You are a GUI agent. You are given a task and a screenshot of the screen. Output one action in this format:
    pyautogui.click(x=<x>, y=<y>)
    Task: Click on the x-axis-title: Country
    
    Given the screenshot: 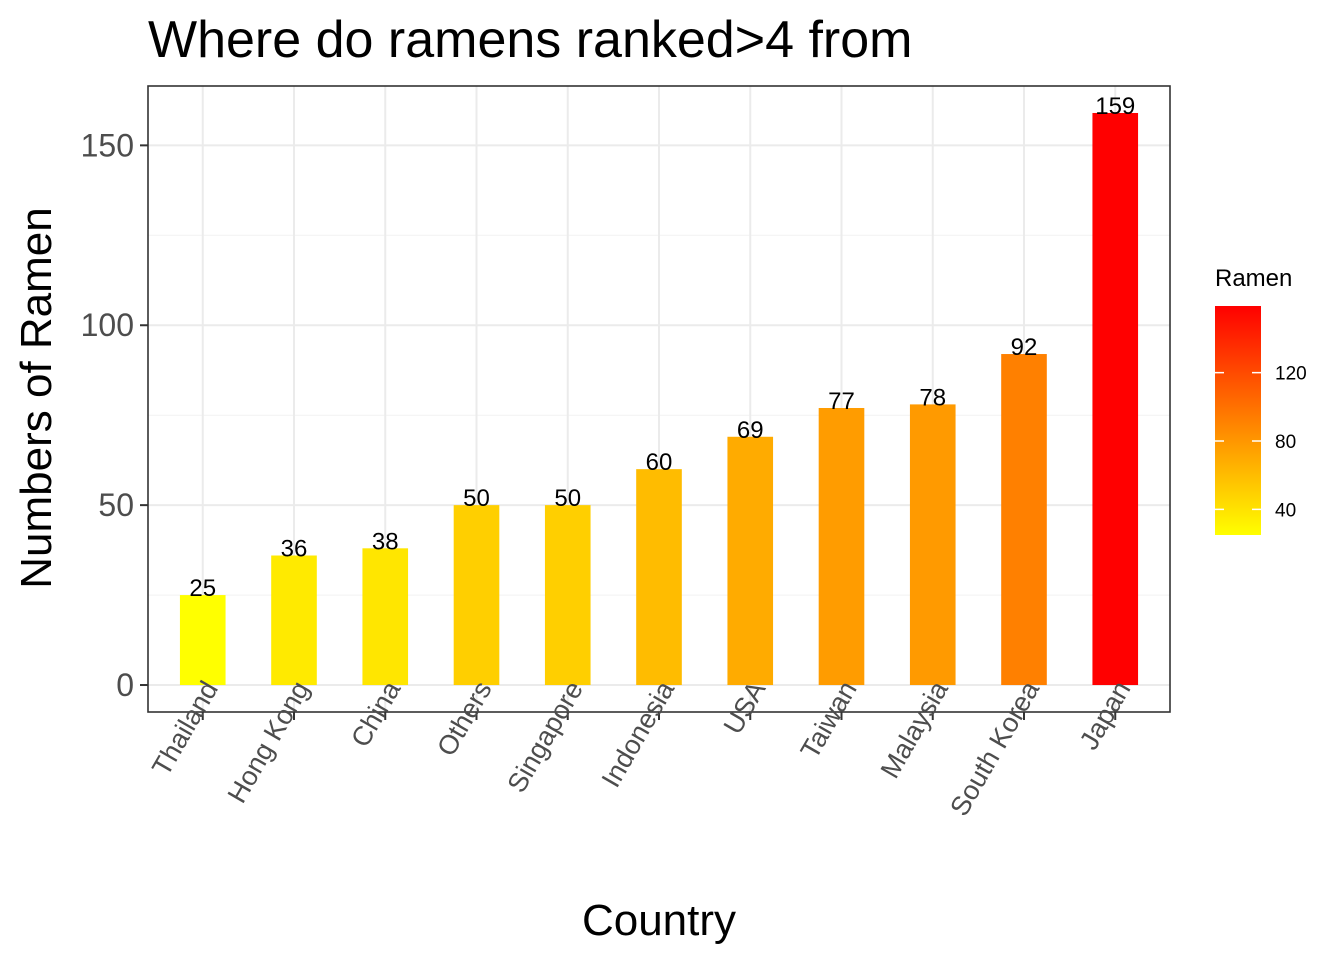 What is the action you would take?
    pyautogui.click(x=659, y=920)
    